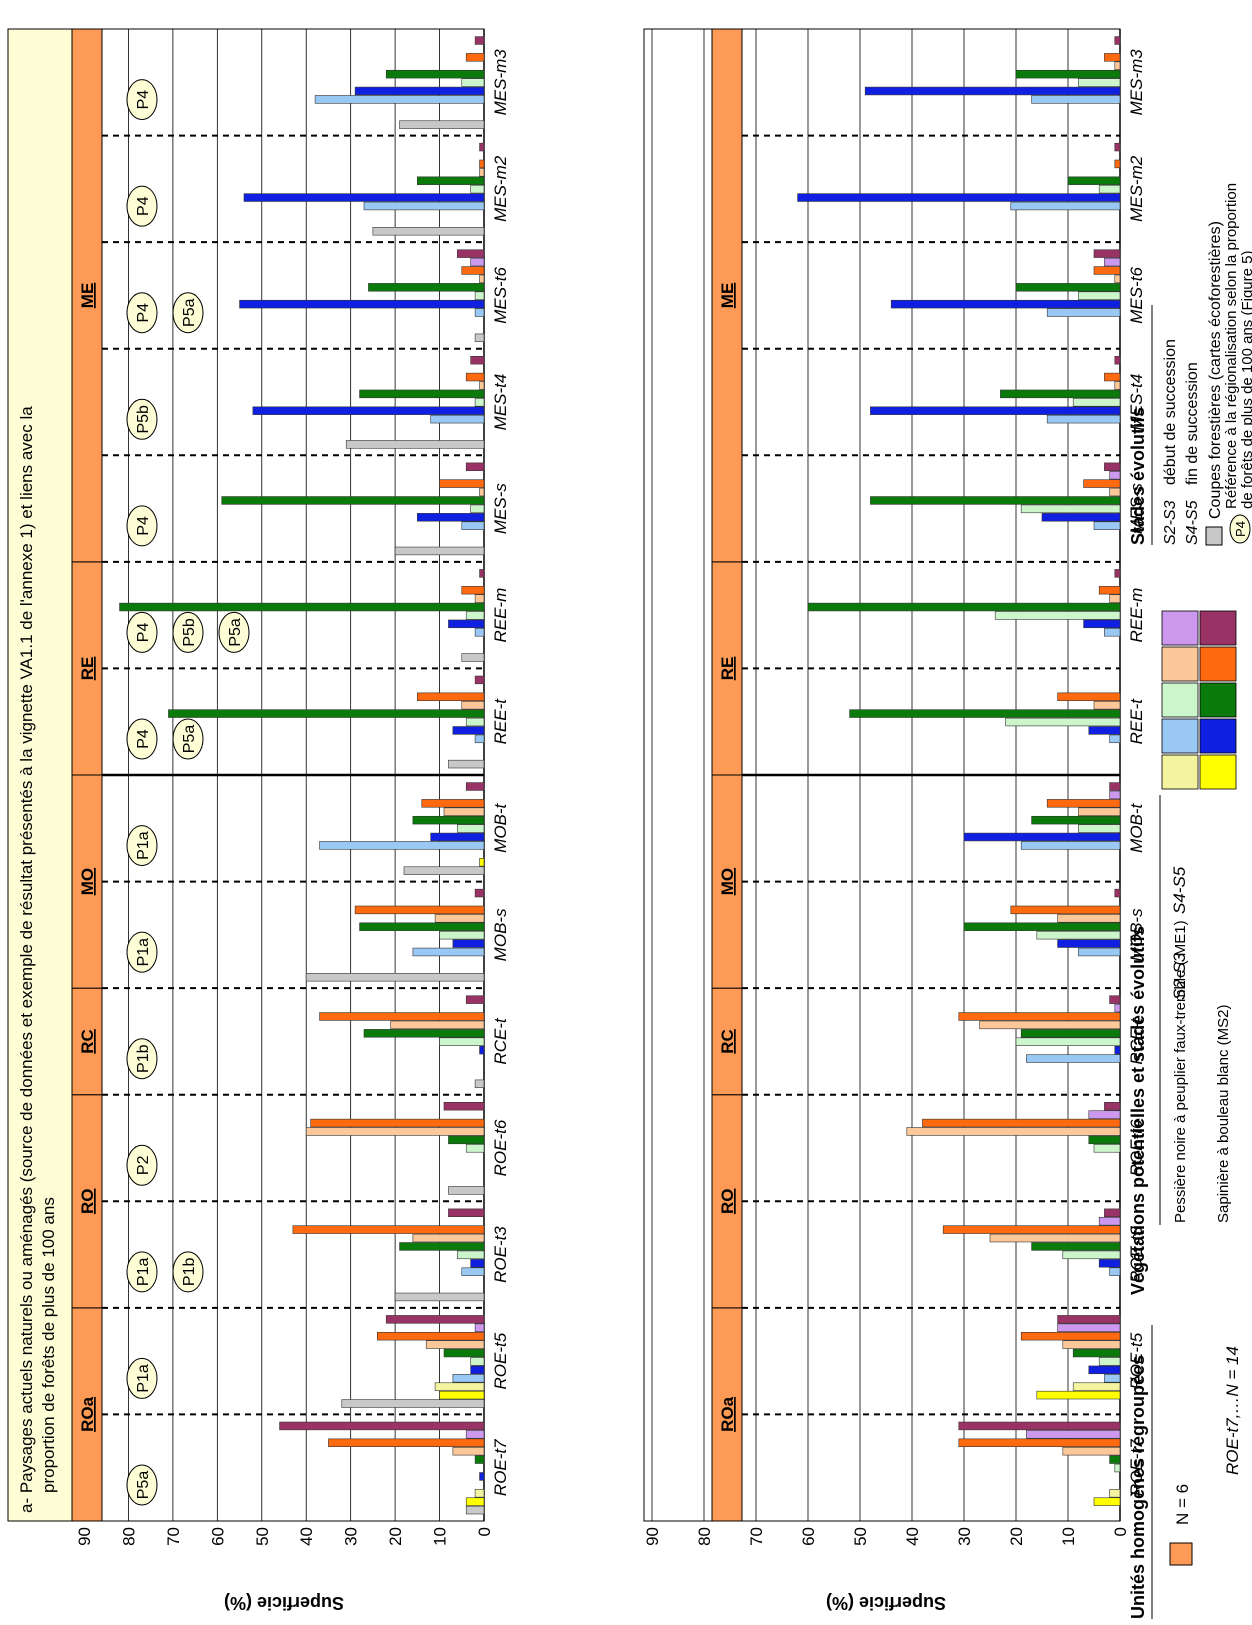  Describe the element at coordinates (500, 509) in the screenshot. I see `x-tick-label: MES-s` at that location.